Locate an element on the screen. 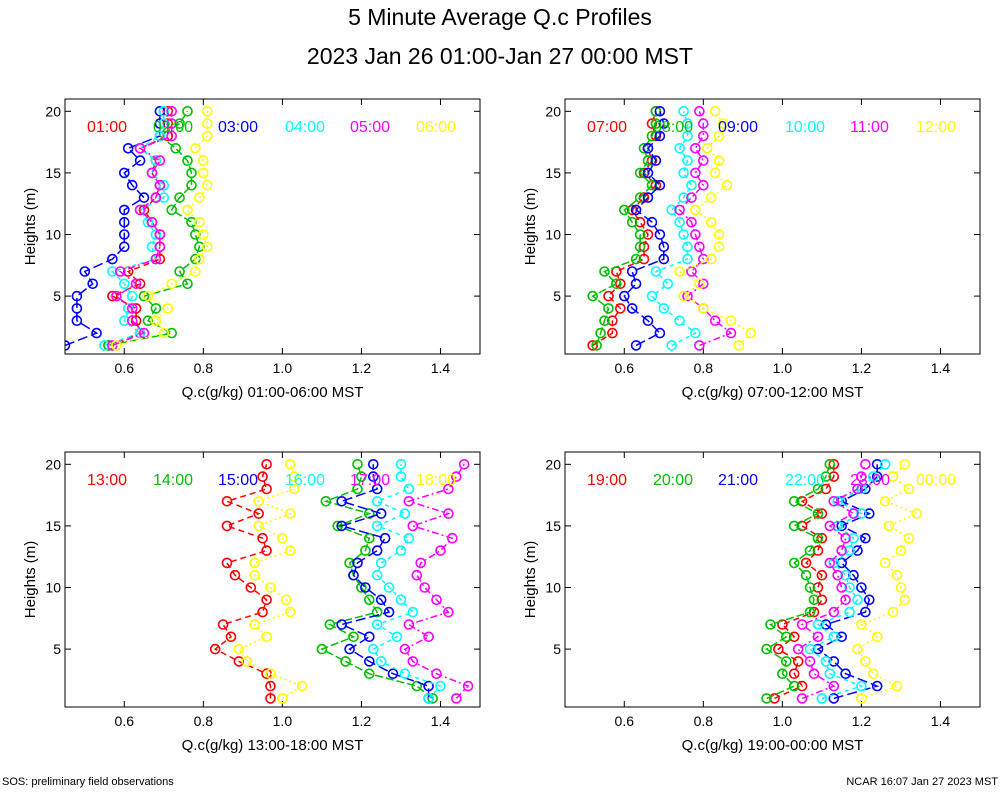  y-tick-label: 15 is located at coordinates (53, 526).